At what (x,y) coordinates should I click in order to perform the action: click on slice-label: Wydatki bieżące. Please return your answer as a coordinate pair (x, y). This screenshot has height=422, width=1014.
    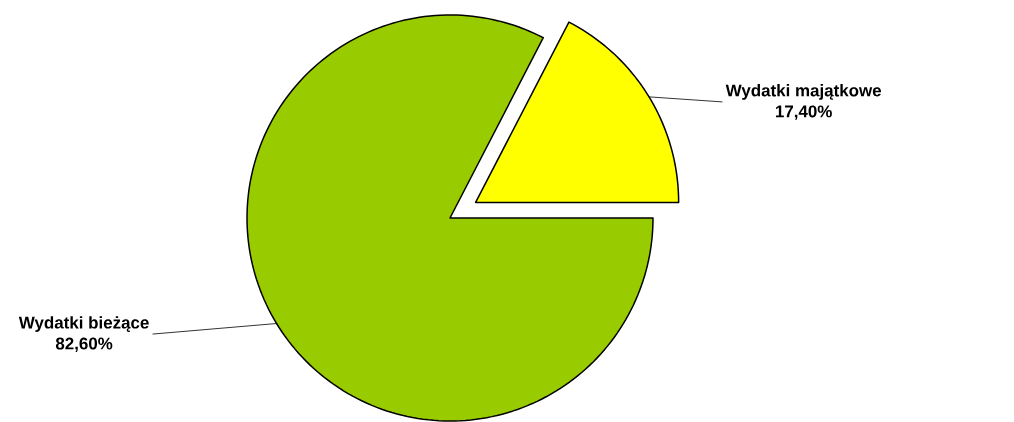
    Looking at the image, I should click on (83, 324).